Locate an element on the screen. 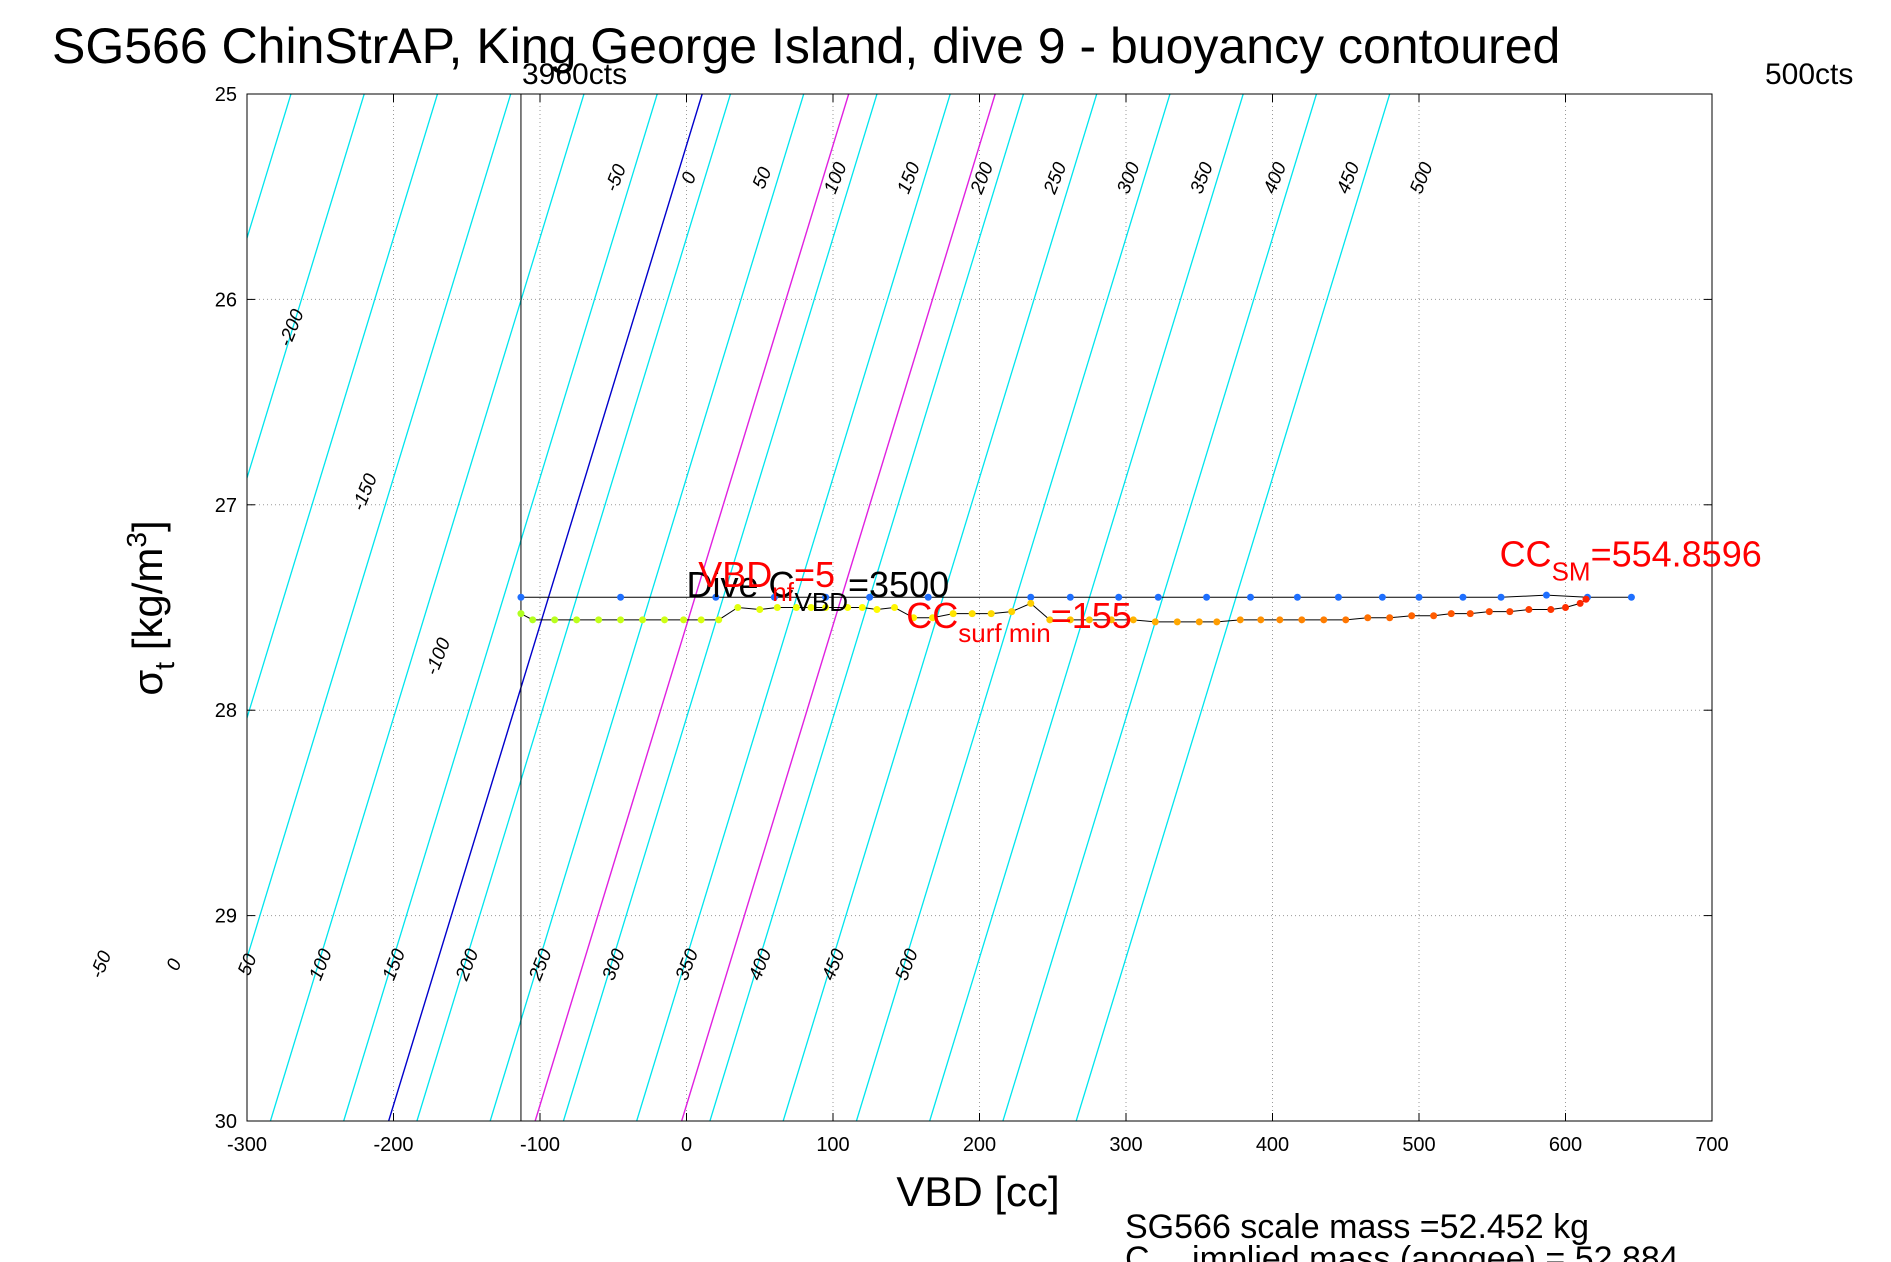 The height and width of the screenshot is (1262, 1891). annotation-sub: VBD is located at coordinates (821, 602).